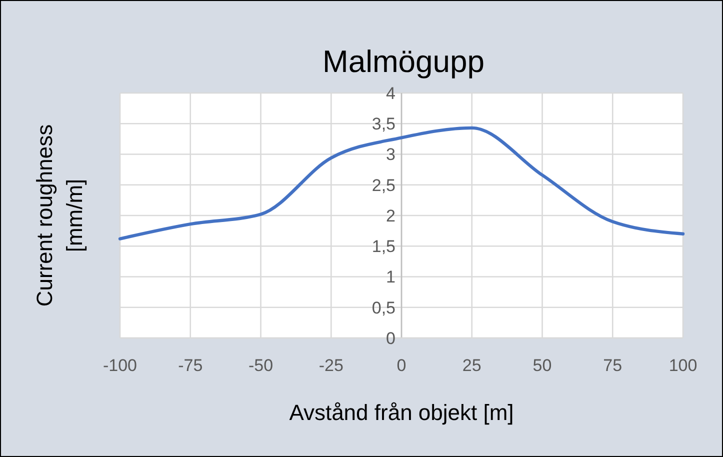  I want to click on x-tick-label: 25, so click(472, 365).